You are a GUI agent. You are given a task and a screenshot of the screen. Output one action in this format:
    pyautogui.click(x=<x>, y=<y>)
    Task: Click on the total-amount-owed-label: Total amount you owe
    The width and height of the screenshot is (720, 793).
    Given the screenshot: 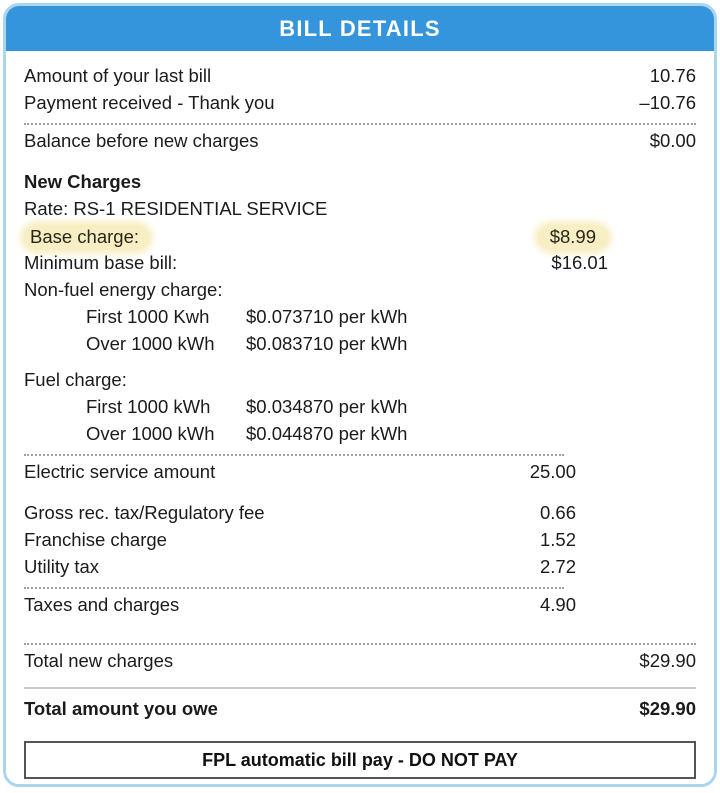 What is the action you would take?
    pyautogui.click(x=121, y=708)
    